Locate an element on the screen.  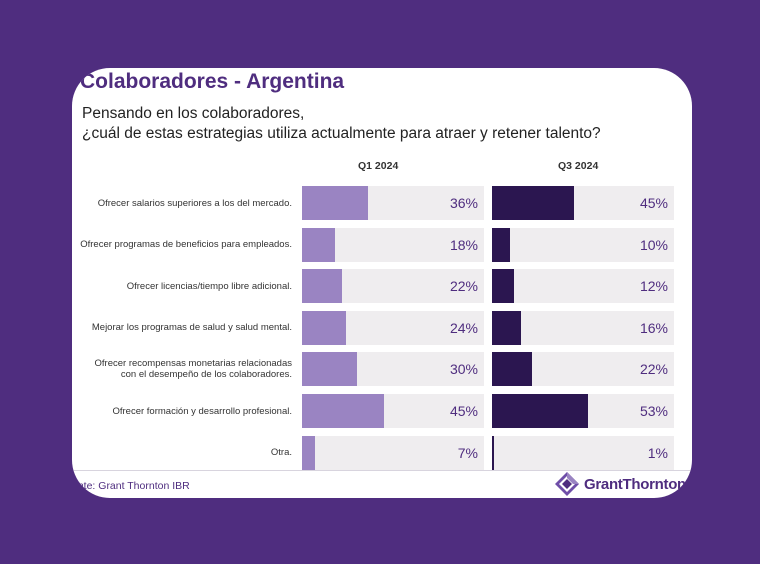
q1-value-label: 24% is located at coordinates (463, 327).